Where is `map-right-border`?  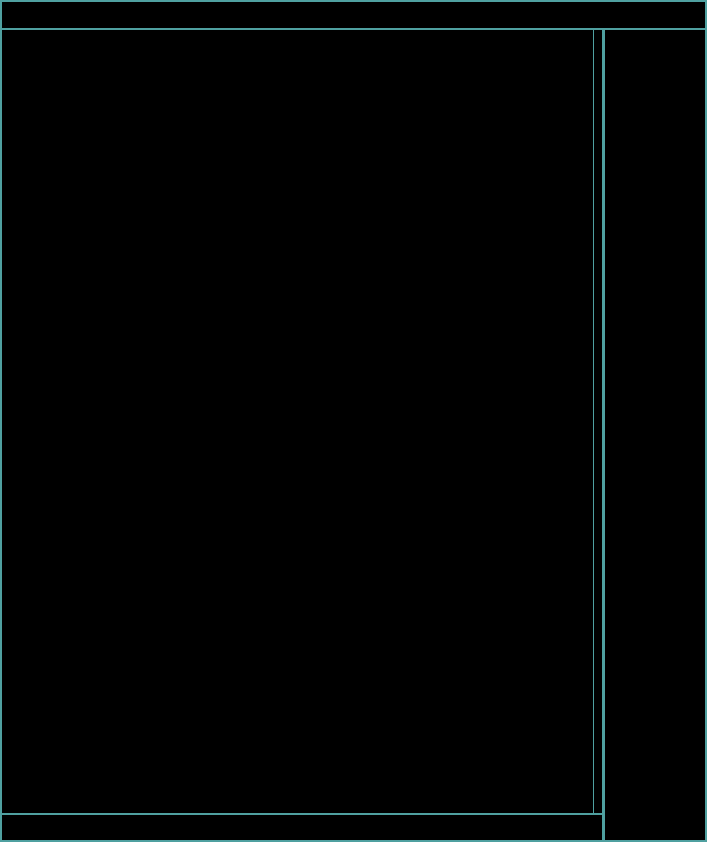 map-right-border is located at coordinates (593, 421).